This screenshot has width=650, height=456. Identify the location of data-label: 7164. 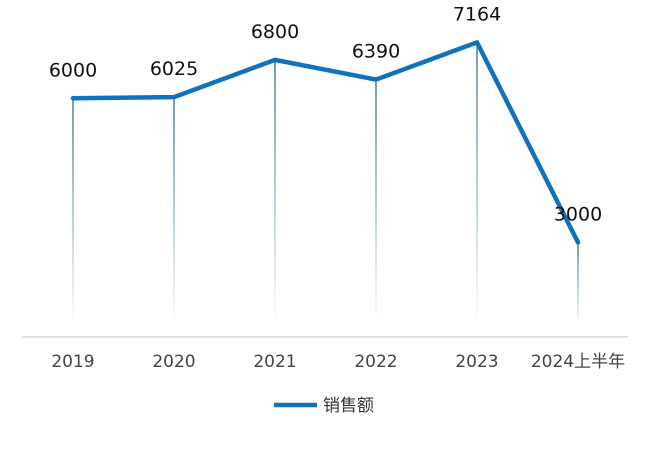
(477, 14).